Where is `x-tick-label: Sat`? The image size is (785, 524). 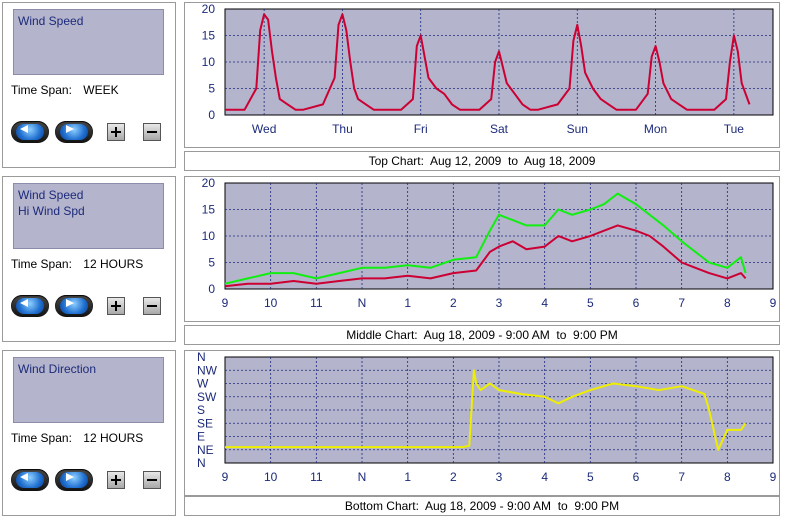
x-tick-label: Sat is located at coordinates (499, 129).